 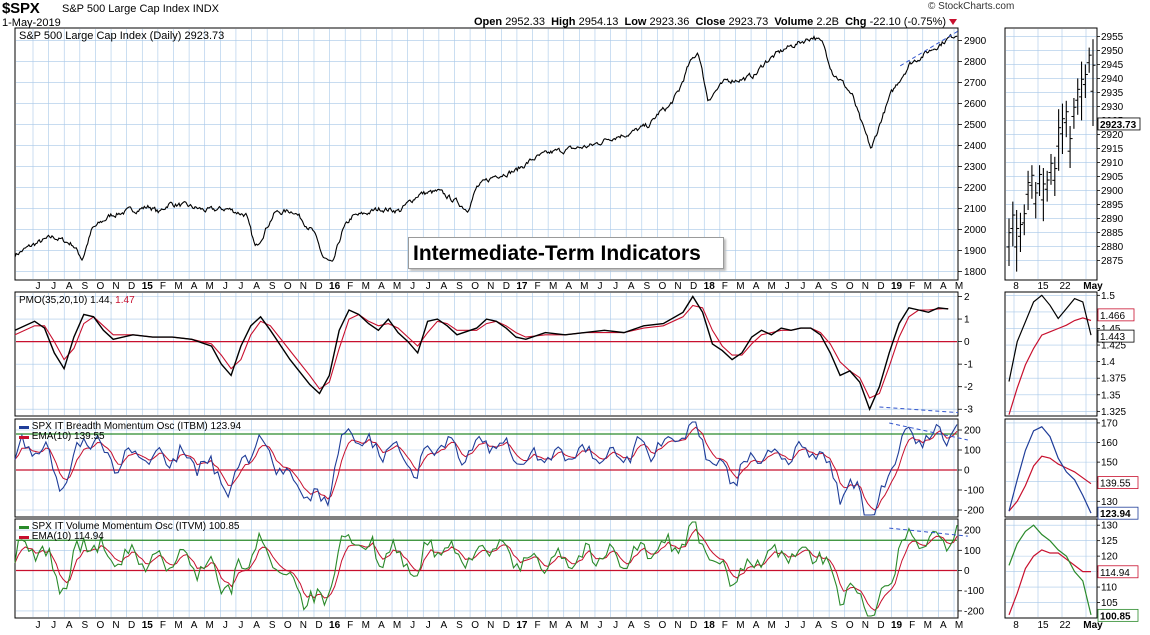 I want to click on zoom-y-tick-label: 160, so click(x=1109, y=443).